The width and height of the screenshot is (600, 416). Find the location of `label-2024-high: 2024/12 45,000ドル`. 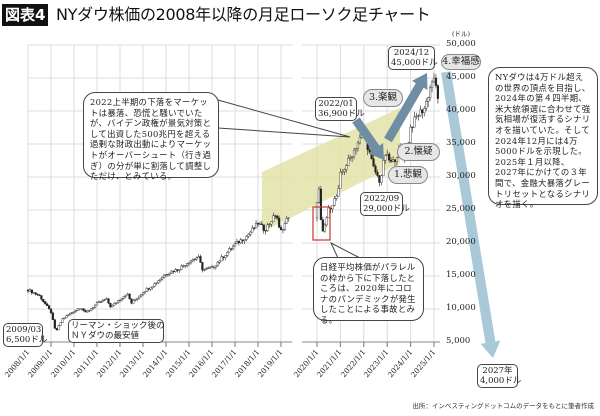

label-2024-high: 2024/12 45,000ドル is located at coordinates (413, 58).